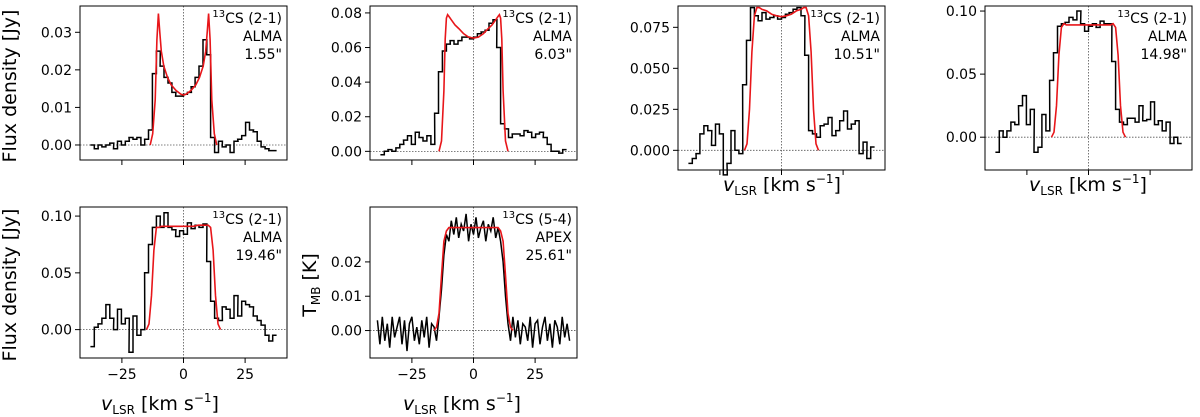 The height and width of the screenshot is (417, 1200). I want to click on beam-size-label: 14.98", so click(1163, 55).